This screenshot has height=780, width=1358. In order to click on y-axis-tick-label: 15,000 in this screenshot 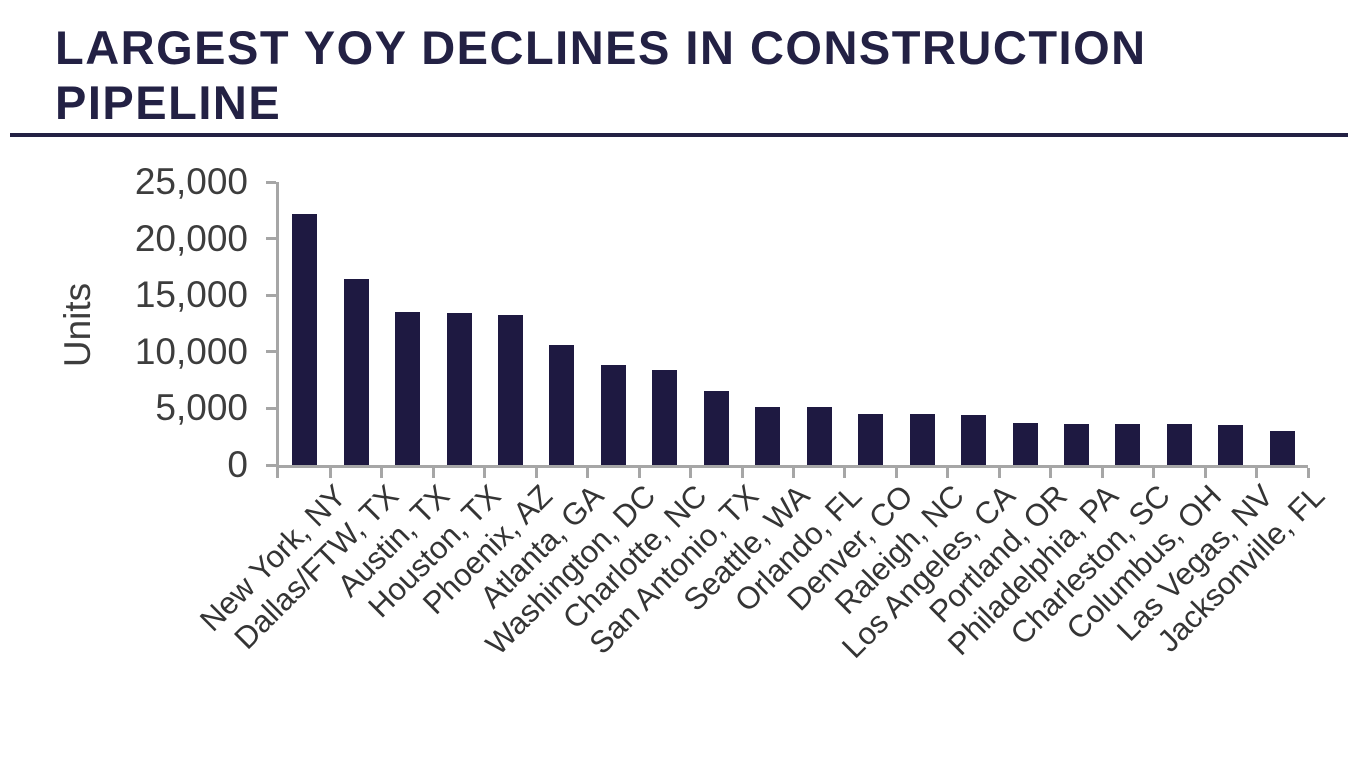, I will do `click(191, 295)`.